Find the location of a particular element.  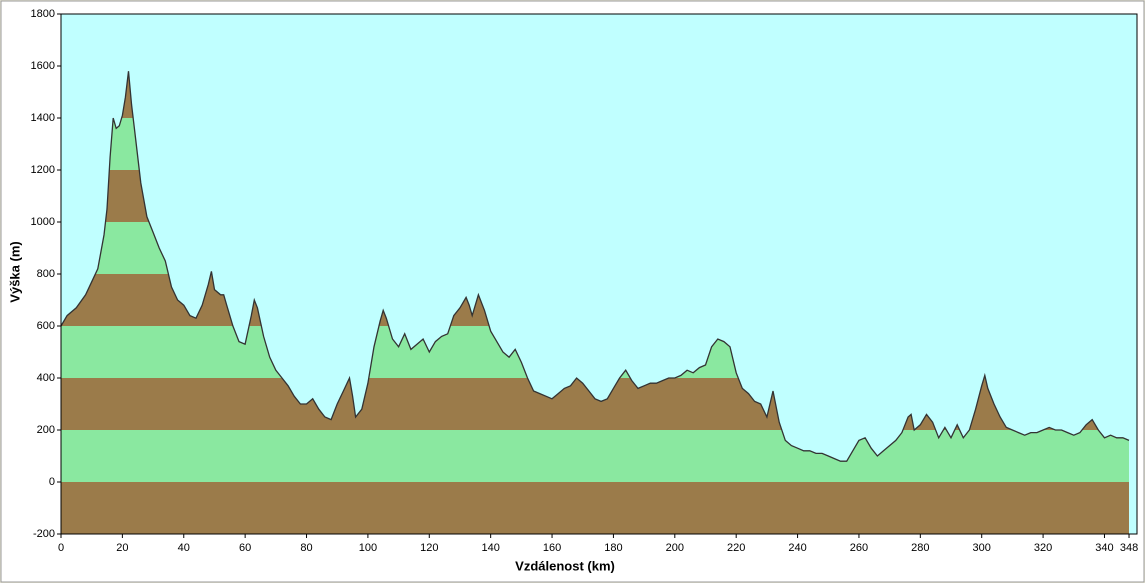

y-axis-label: Výška (m) is located at coordinates (14, 271).